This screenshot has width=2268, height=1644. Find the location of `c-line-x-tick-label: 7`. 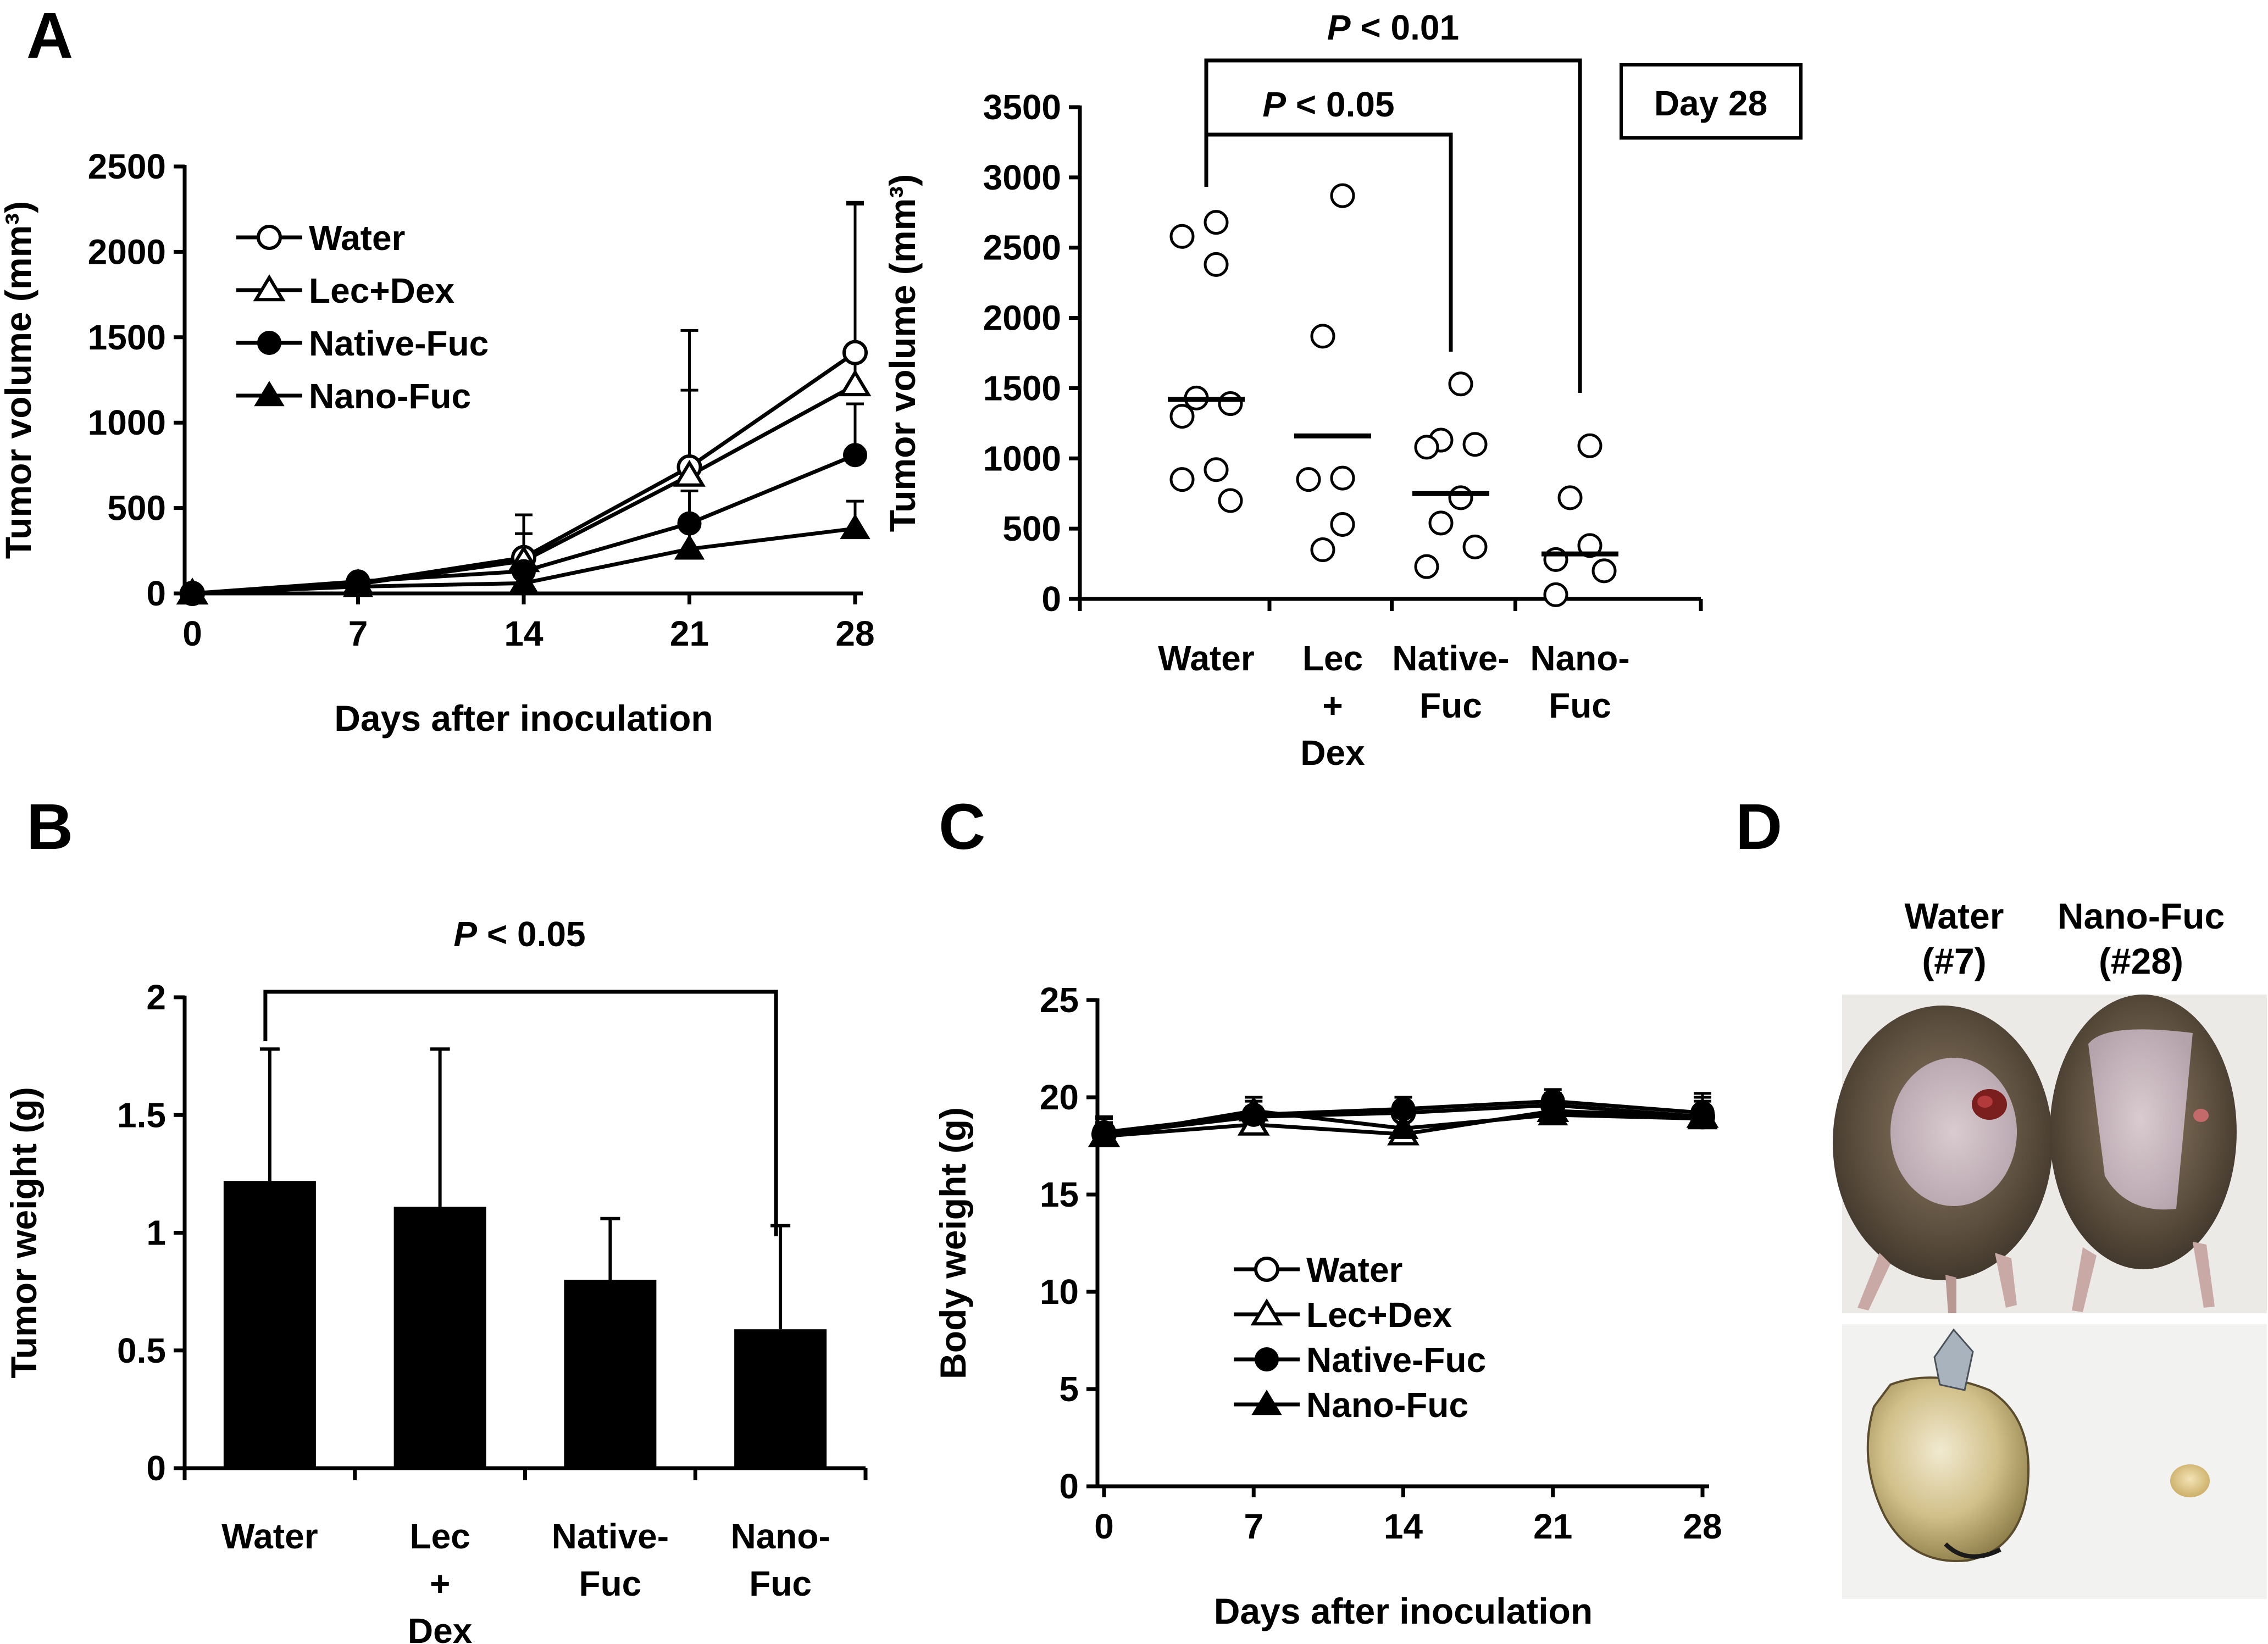

c-line-x-tick-label: 7 is located at coordinates (1253, 1526).